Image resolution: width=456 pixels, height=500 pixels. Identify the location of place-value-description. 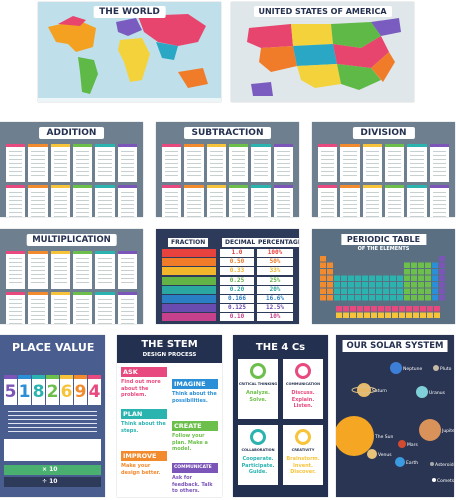
(52, 422).